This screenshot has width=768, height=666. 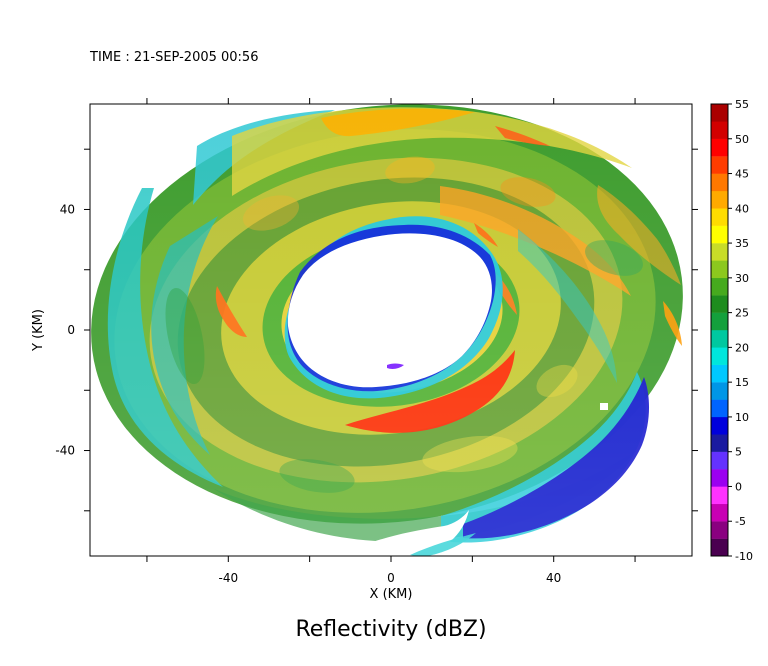 What do you see at coordinates (228, 578) in the screenshot?
I see `x-tick-label: -40` at bounding box center [228, 578].